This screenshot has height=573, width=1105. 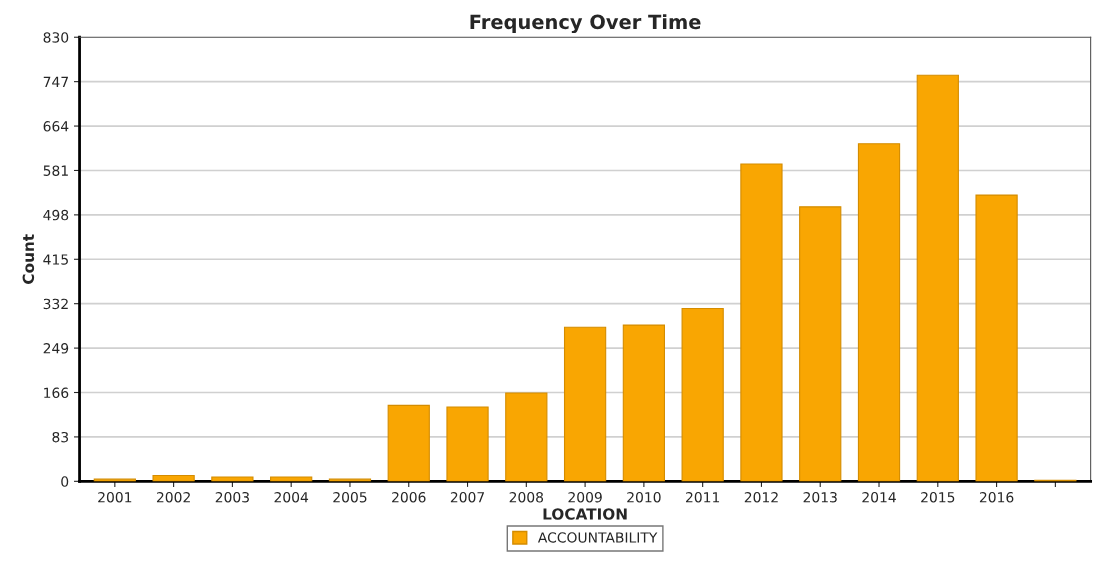 What do you see at coordinates (65, 481) in the screenshot?
I see `y-tick-label: 0` at bounding box center [65, 481].